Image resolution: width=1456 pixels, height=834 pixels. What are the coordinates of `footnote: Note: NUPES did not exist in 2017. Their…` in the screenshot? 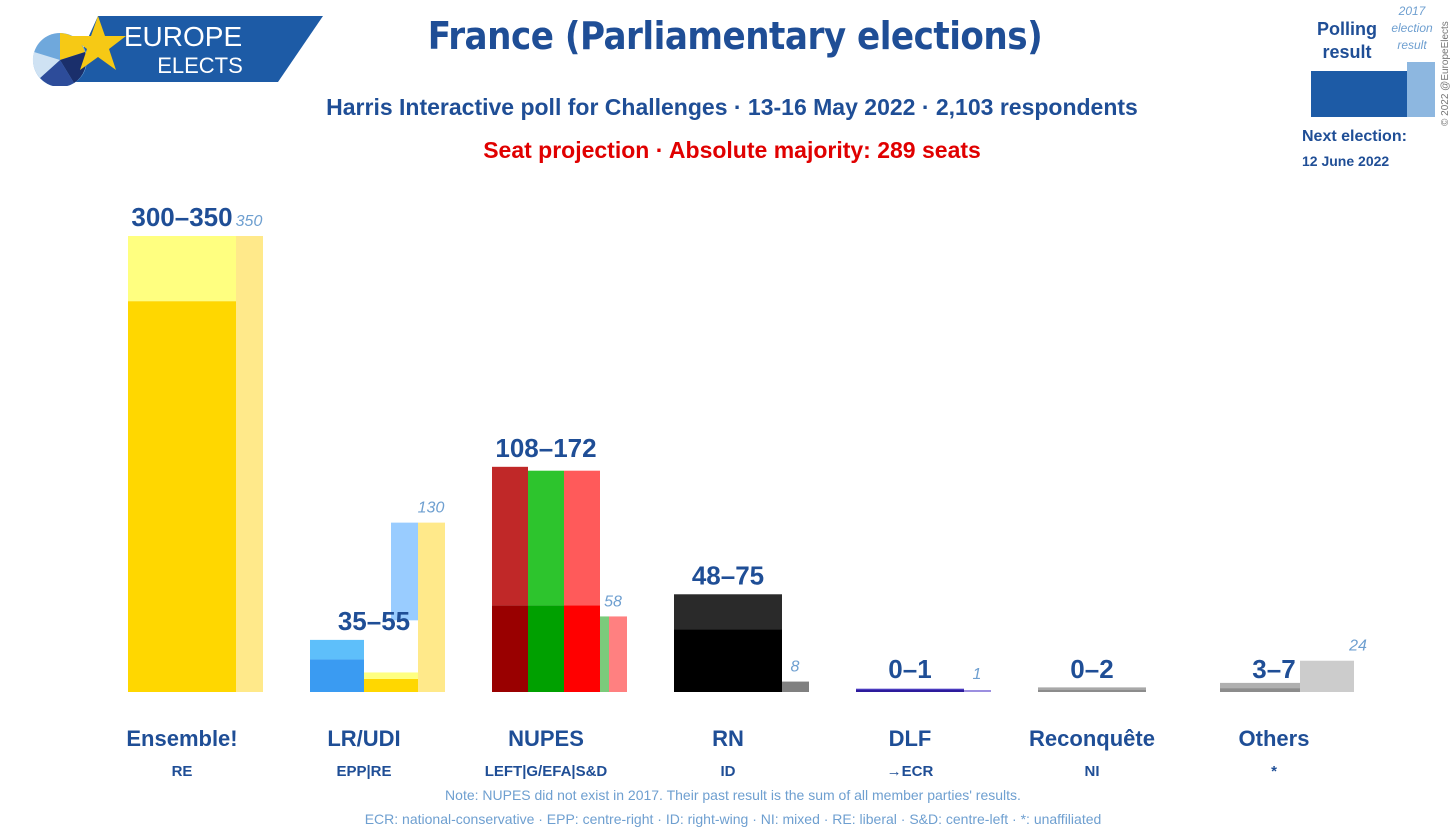 It's located at (733, 795).